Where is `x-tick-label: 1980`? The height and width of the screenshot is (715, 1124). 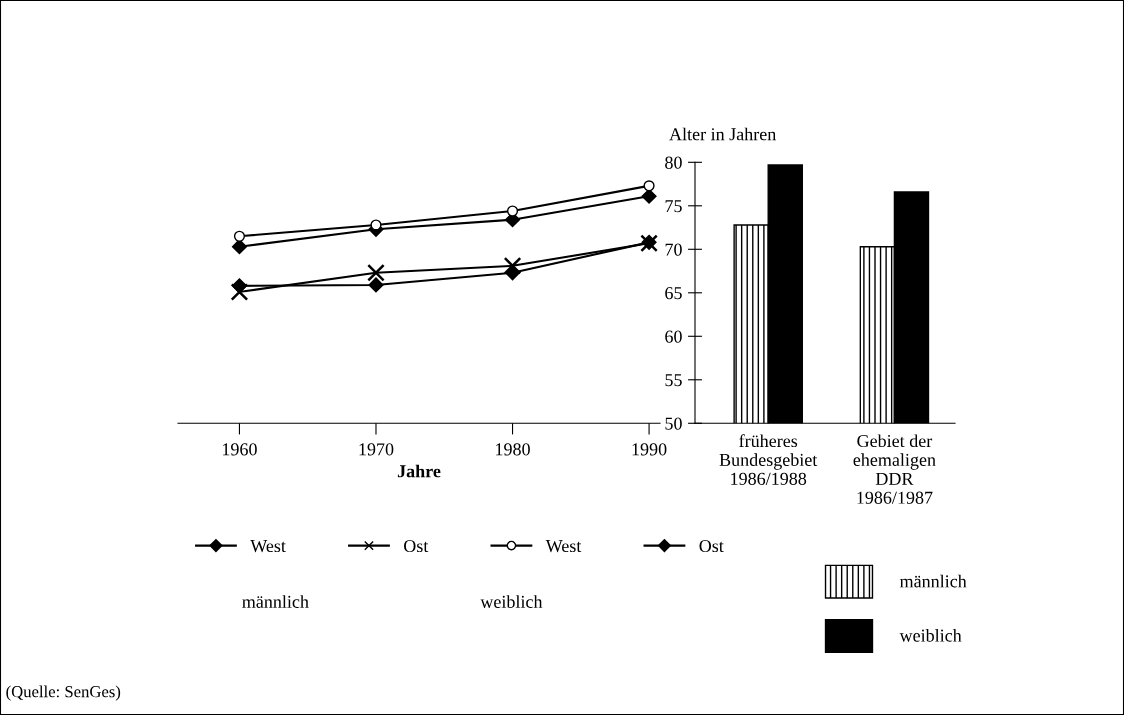 x-tick-label: 1980 is located at coordinates (513, 449).